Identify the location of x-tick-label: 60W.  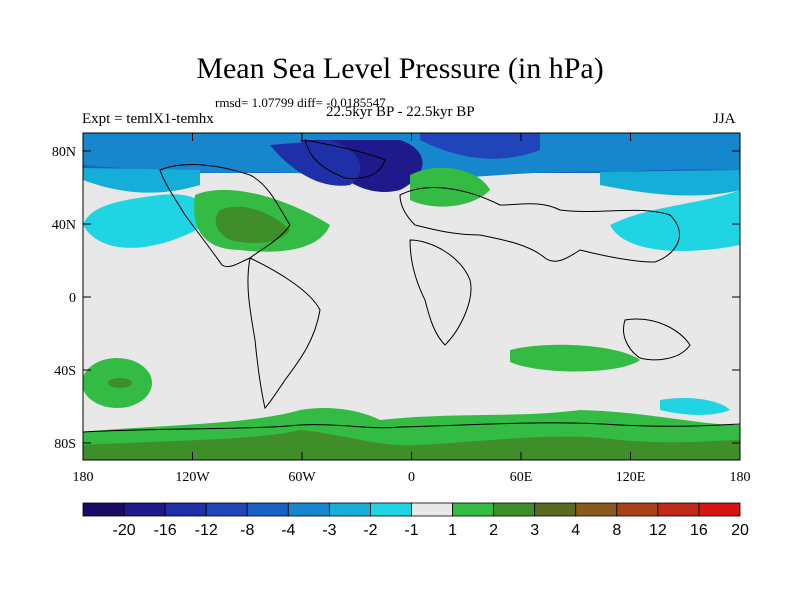
(302, 477).